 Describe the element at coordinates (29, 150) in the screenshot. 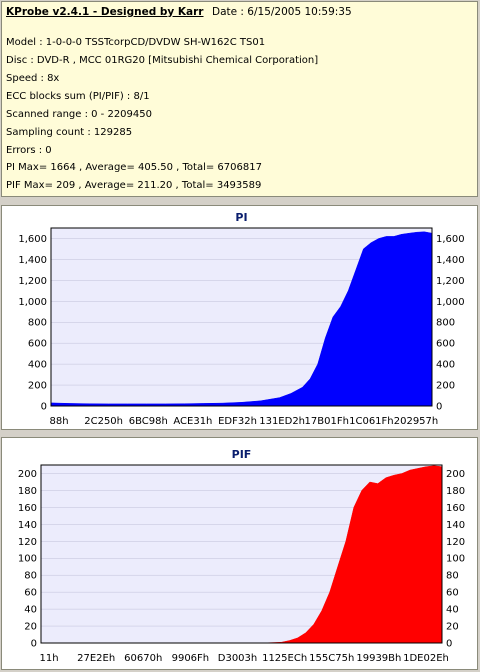

I see `errors-line: Errors : 0` at that location.